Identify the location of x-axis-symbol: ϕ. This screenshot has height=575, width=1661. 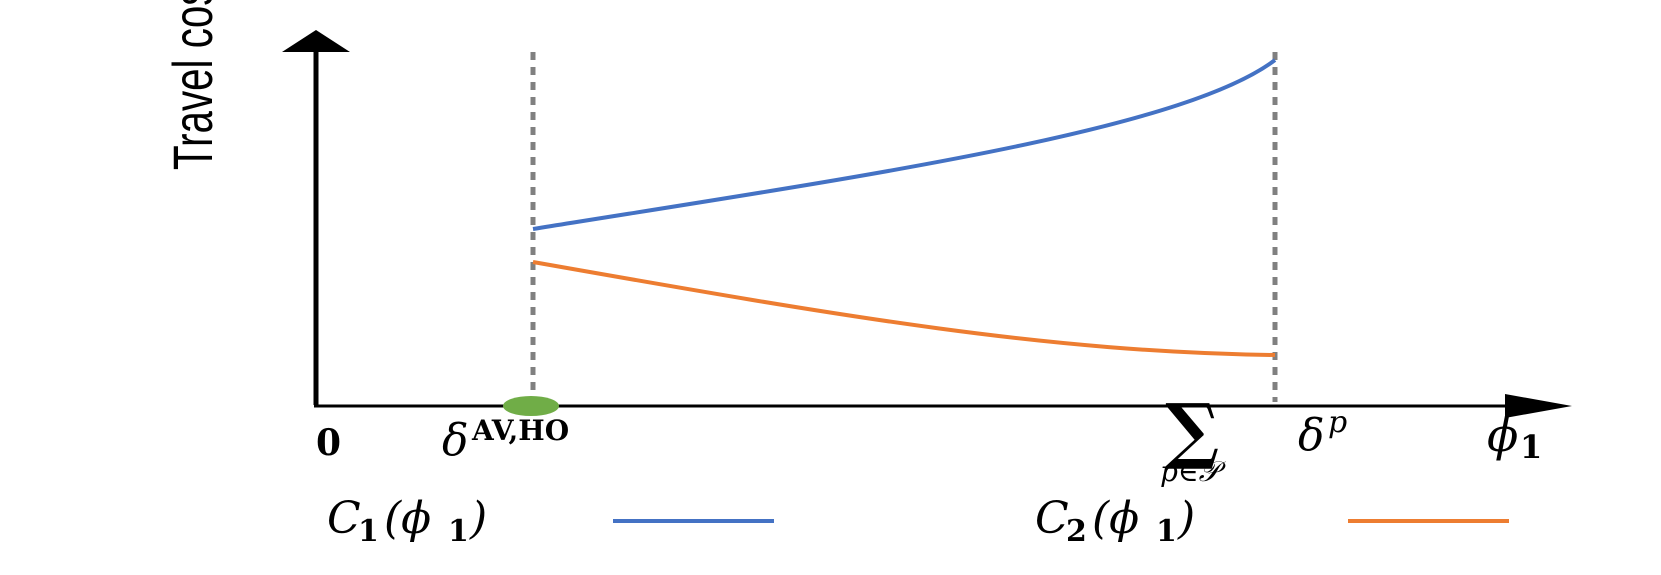
(1502, 435).